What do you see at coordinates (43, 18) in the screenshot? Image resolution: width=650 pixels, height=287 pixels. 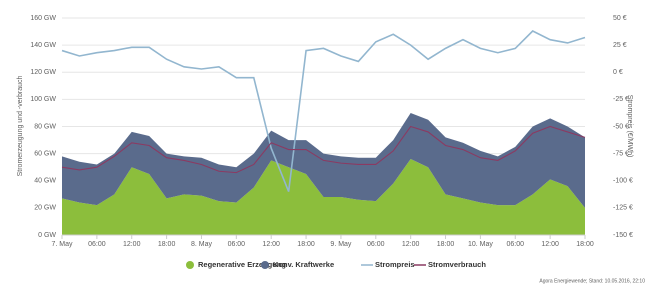 I see `y-tick-label: 160 GW` at bounding box center [43, 18].